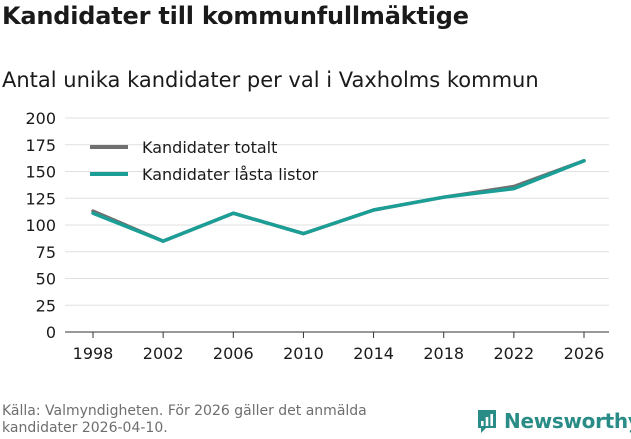 This screenshot has height=439, width=631. I want to click on newsworthy-logo: Newsworthy, so click(553, 421).